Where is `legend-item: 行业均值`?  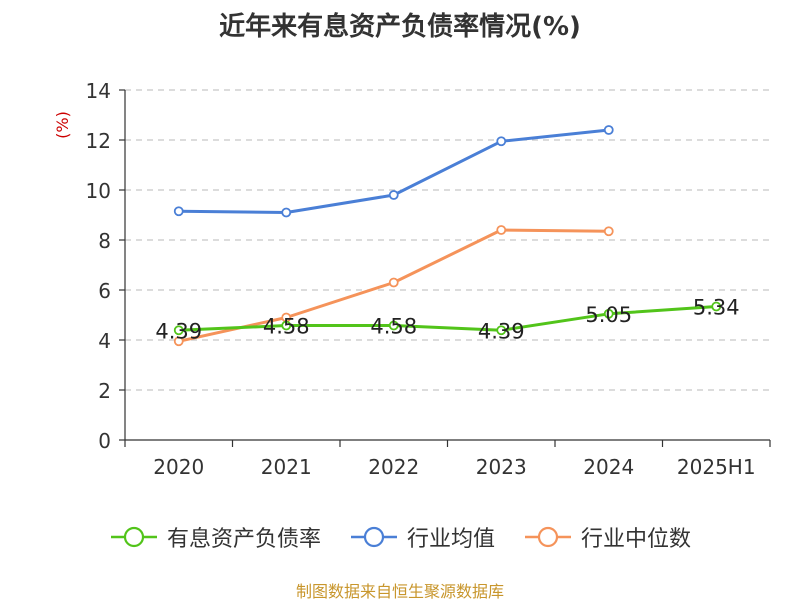 legend-item: 行业均值 is located at coordinates (422, 537).